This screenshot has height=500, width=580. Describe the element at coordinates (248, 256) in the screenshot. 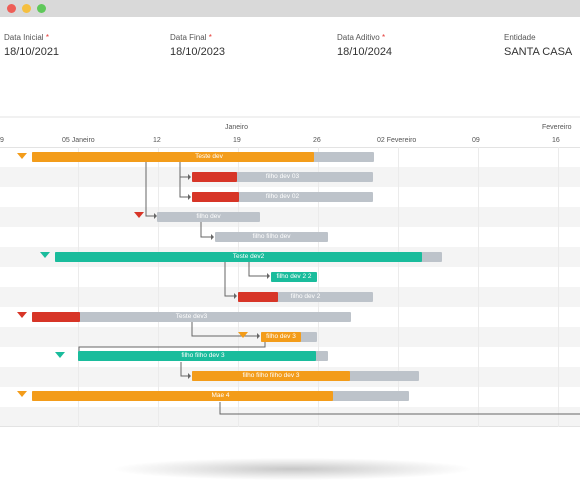

I see `task-label: Teste dev2` at that location.